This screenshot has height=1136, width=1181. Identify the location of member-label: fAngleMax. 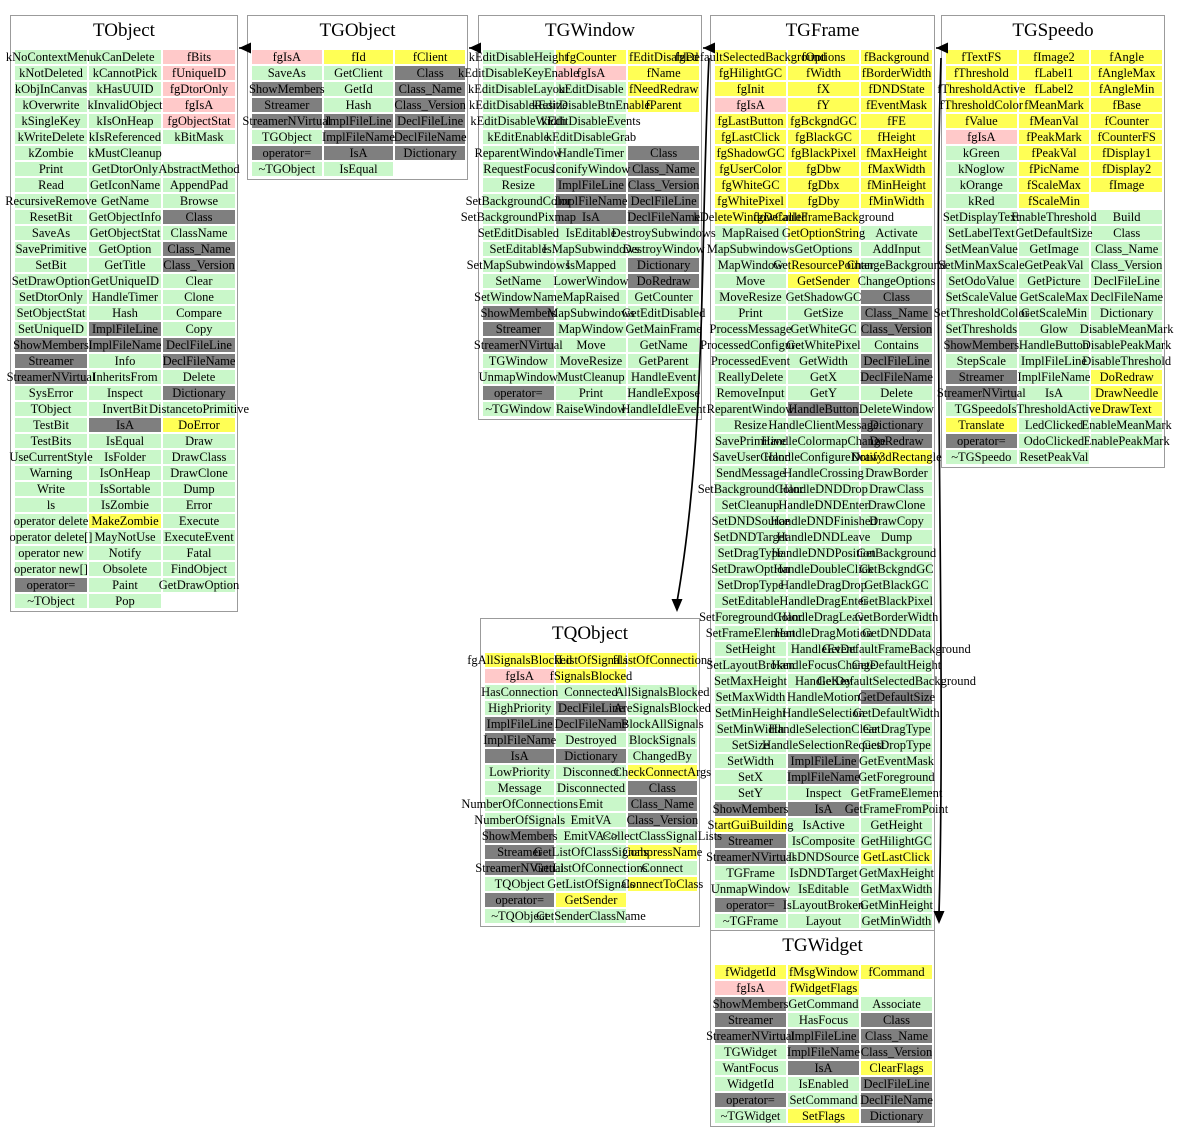
(1126, 73).